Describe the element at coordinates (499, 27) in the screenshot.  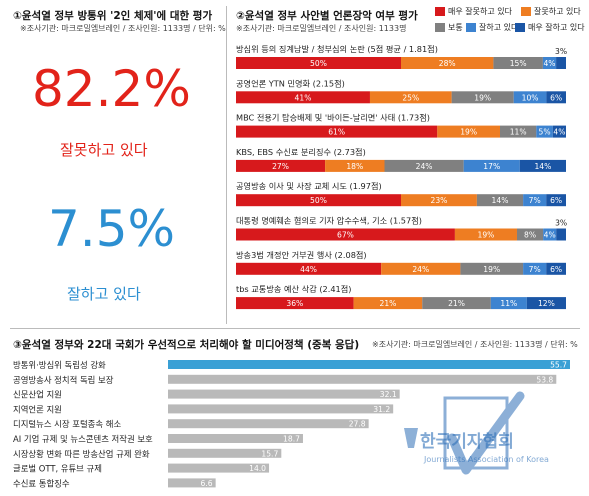
I see `legend-label-good: 잘하고 있다` at that location.